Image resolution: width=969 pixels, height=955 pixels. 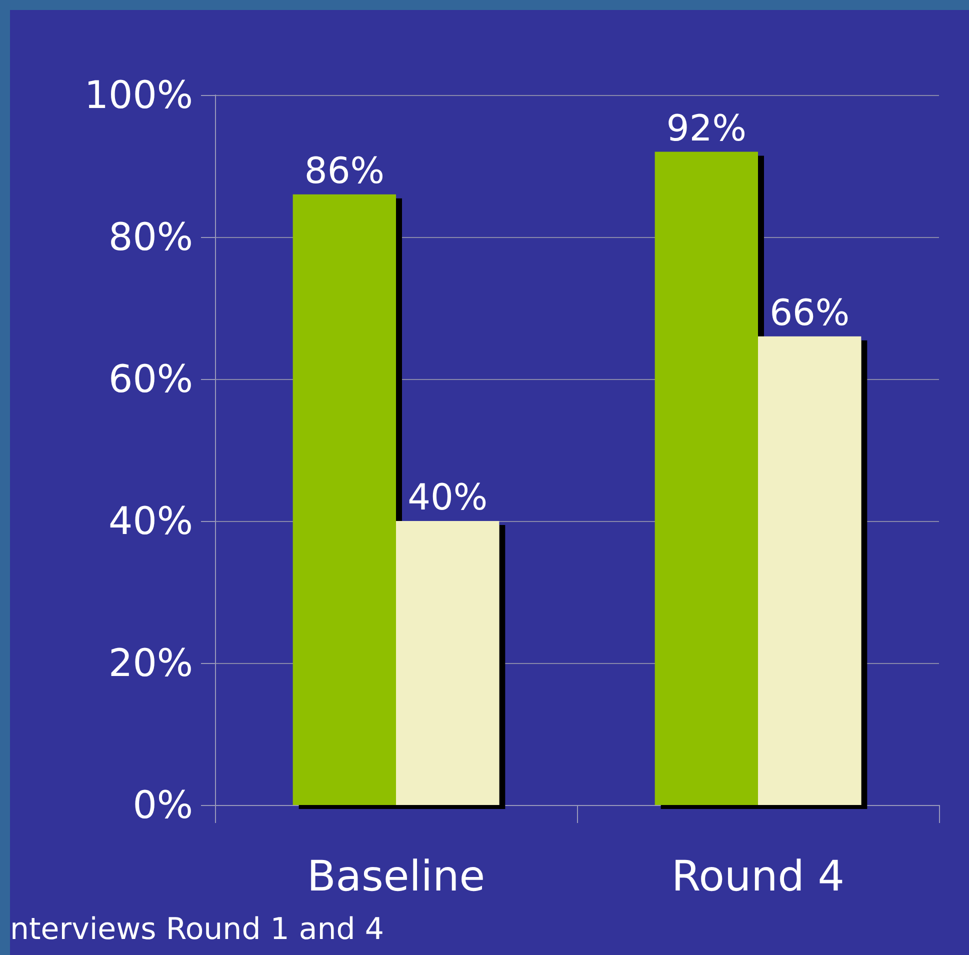 What do you see at coordinates (758, 876) in the screenshot?
I see `x-tick-label: Round 4` at bounding box center [758, 876].